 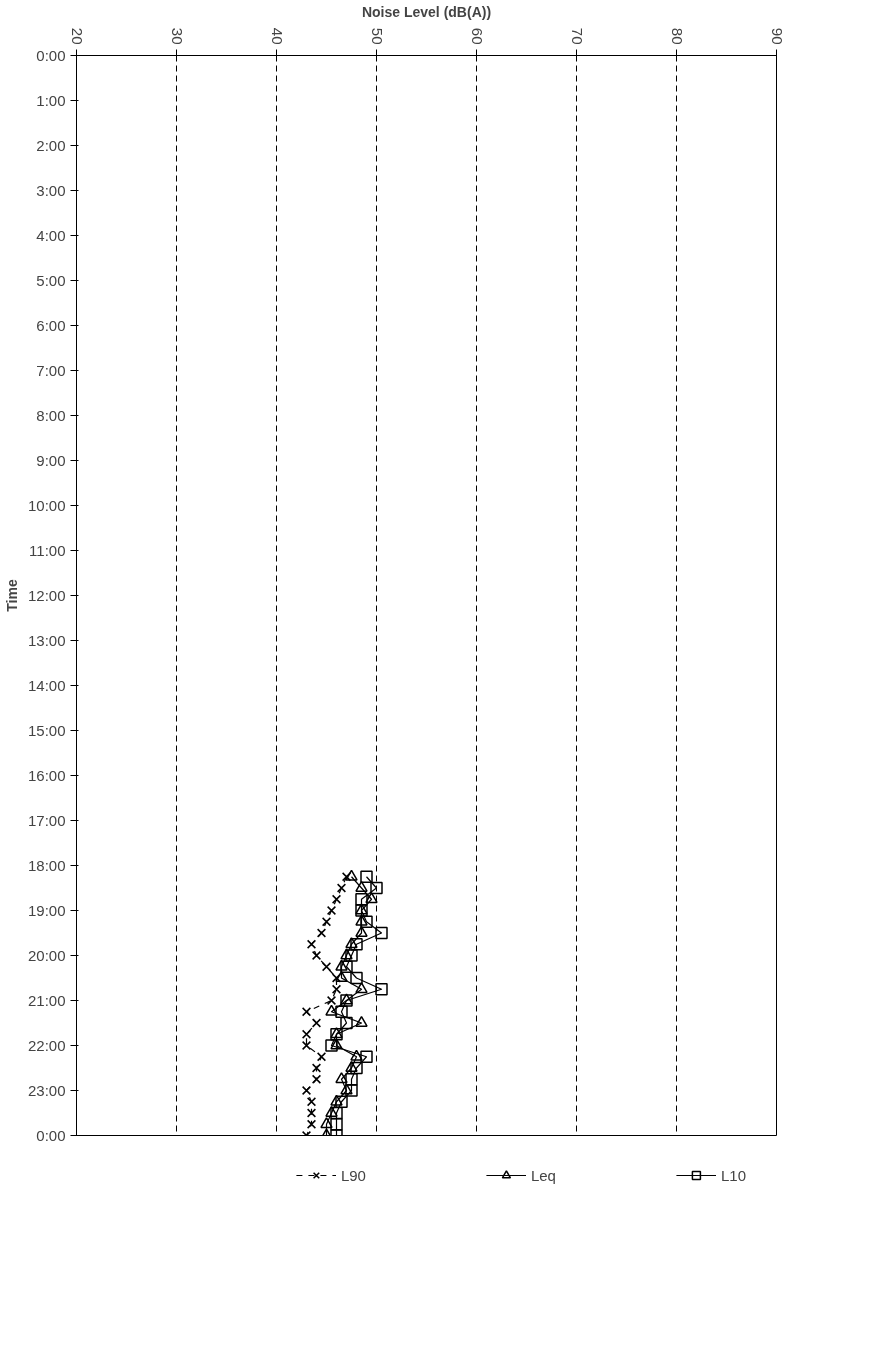 What do you see at coordinates (77, 36) in the screenshot?
I see `x-tick-label: 20` at bounding box center [77, 36].